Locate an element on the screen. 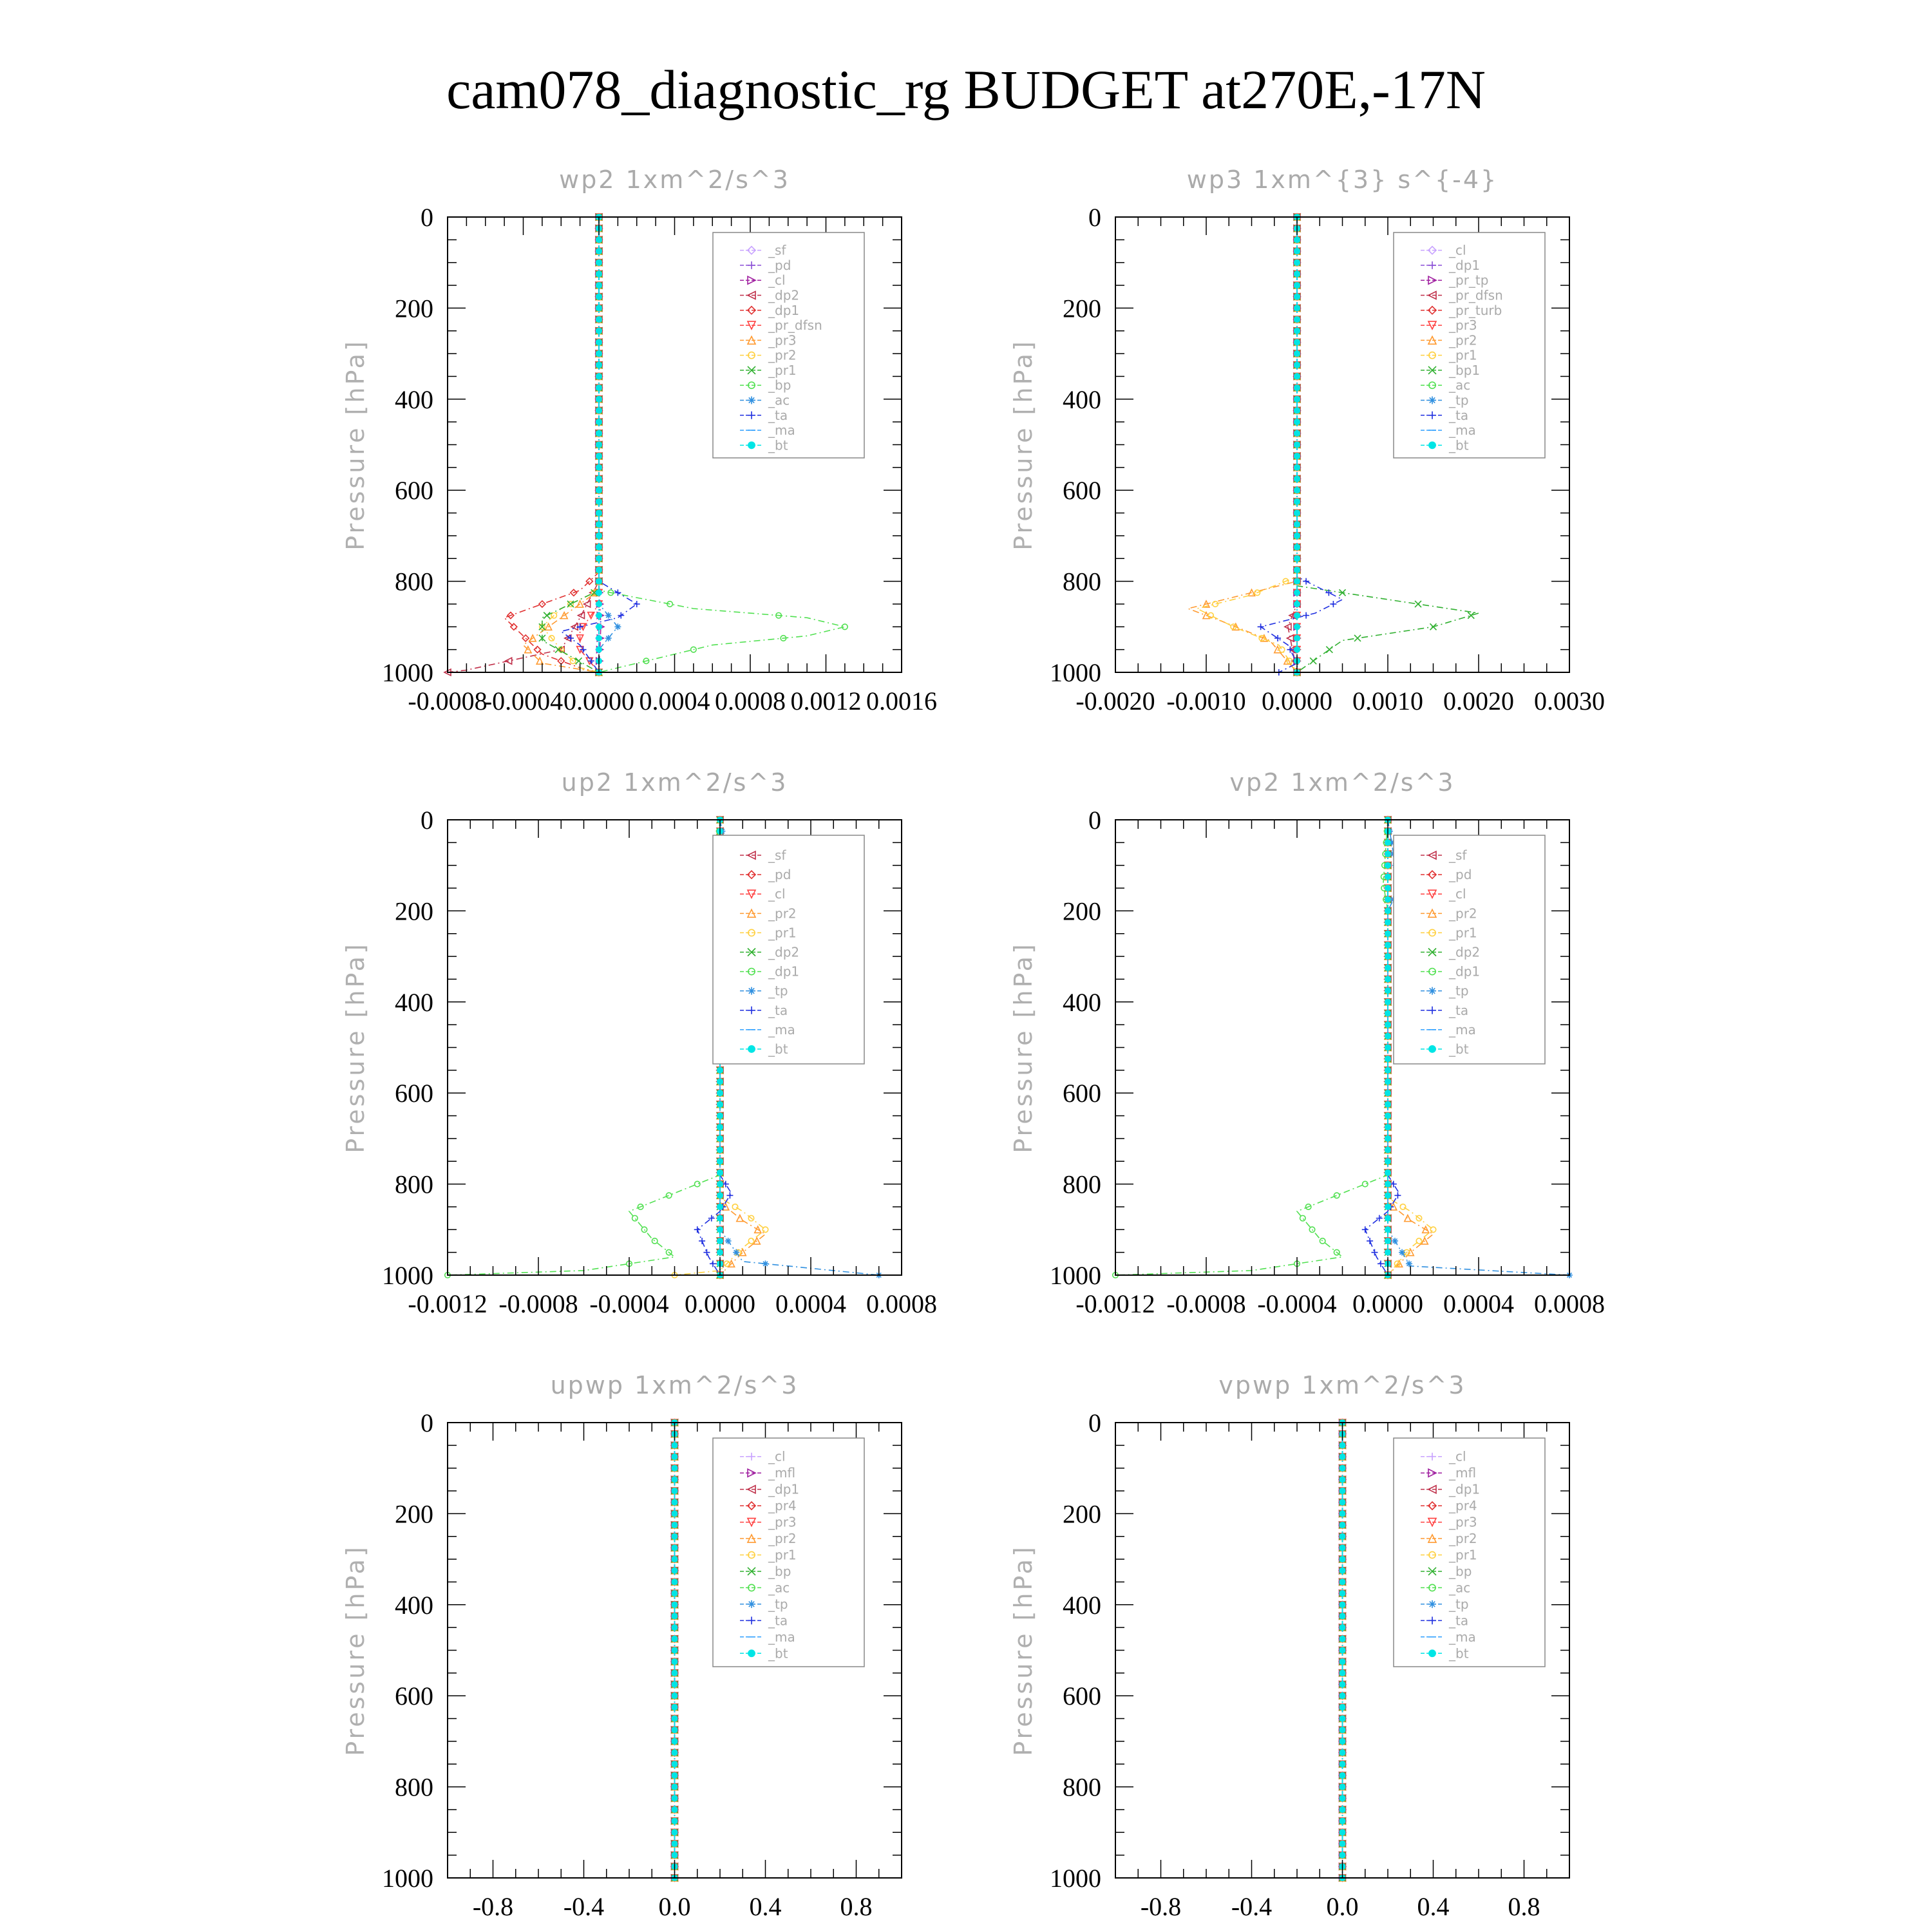 Image resolution: width=1932 pixels, height=1932 pixels. y-tick-label: 400 is located at coordinates (1082, 1003).